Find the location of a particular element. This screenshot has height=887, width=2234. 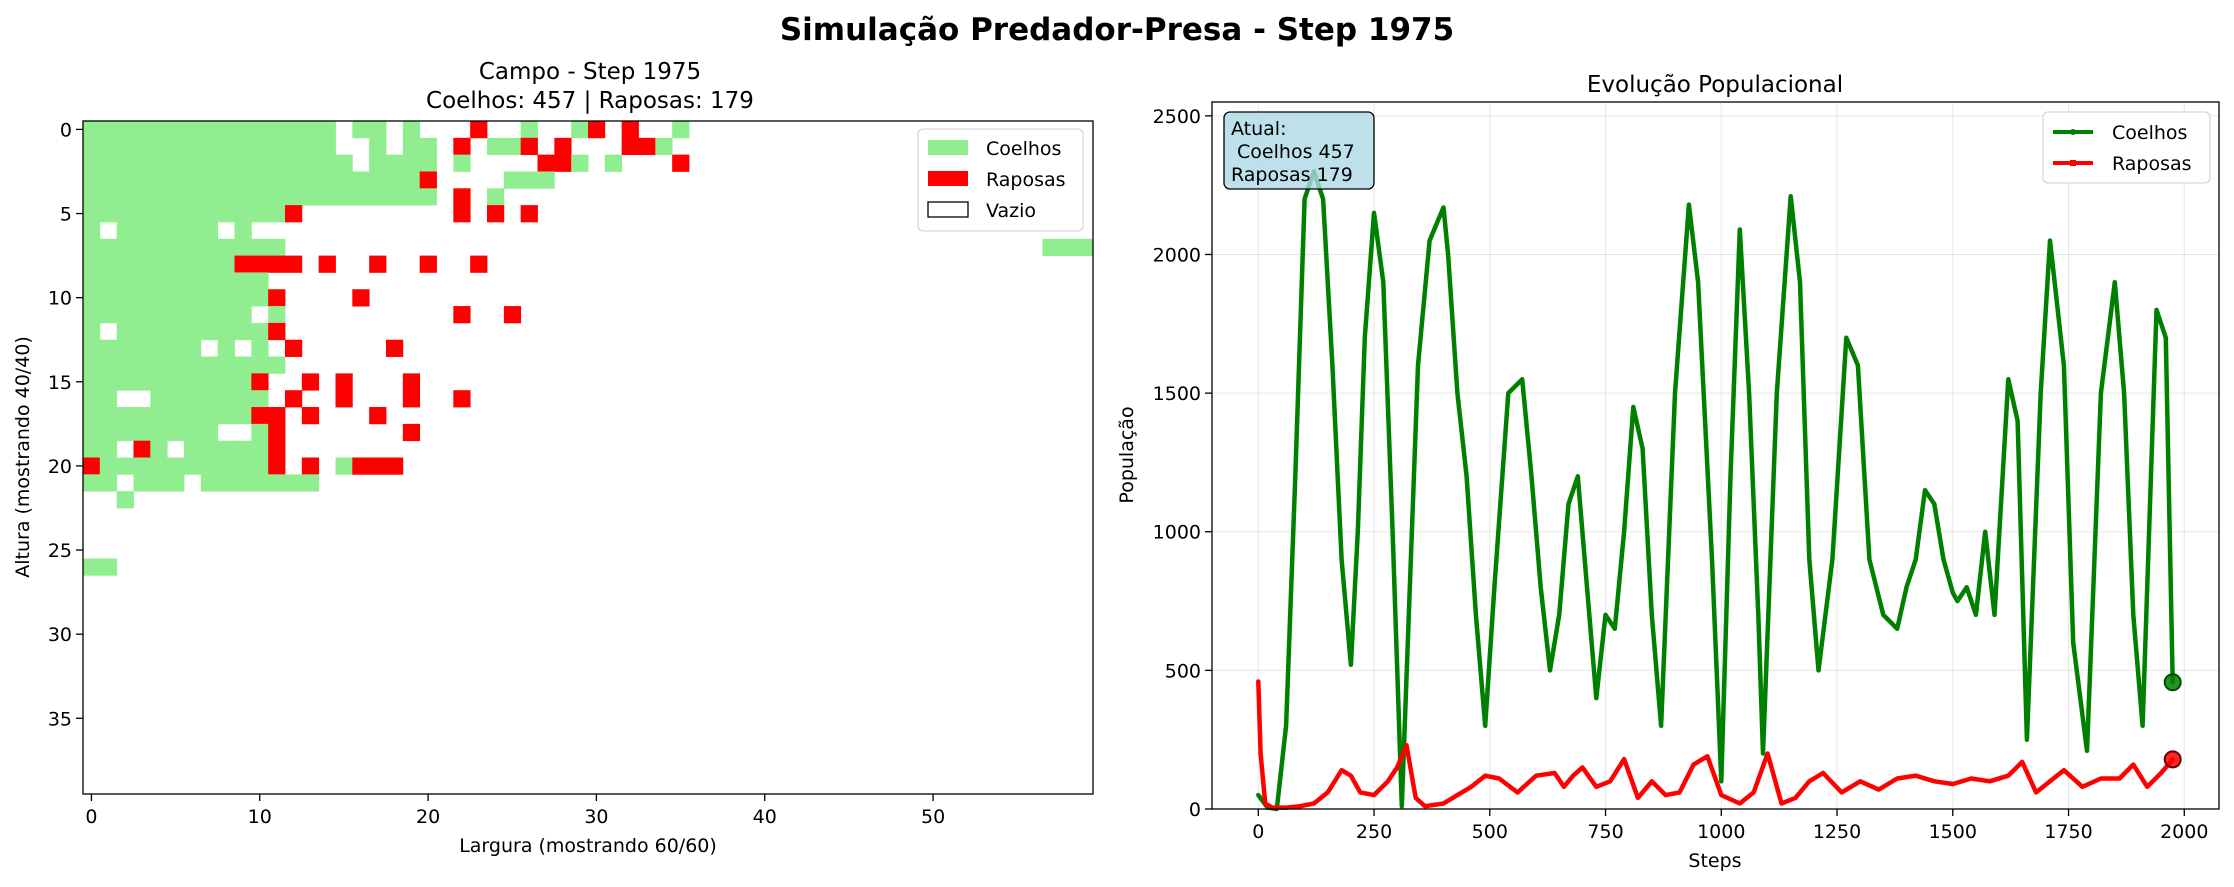

population-x-tick-label: 2000 is located at coordinates (2184, 832).